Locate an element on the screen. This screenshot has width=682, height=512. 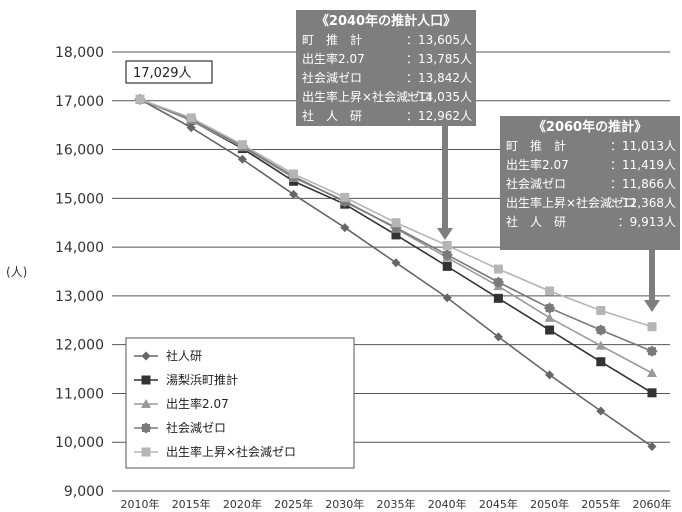
y-tick-label: 15,000 is located at coordinates (79, 199).